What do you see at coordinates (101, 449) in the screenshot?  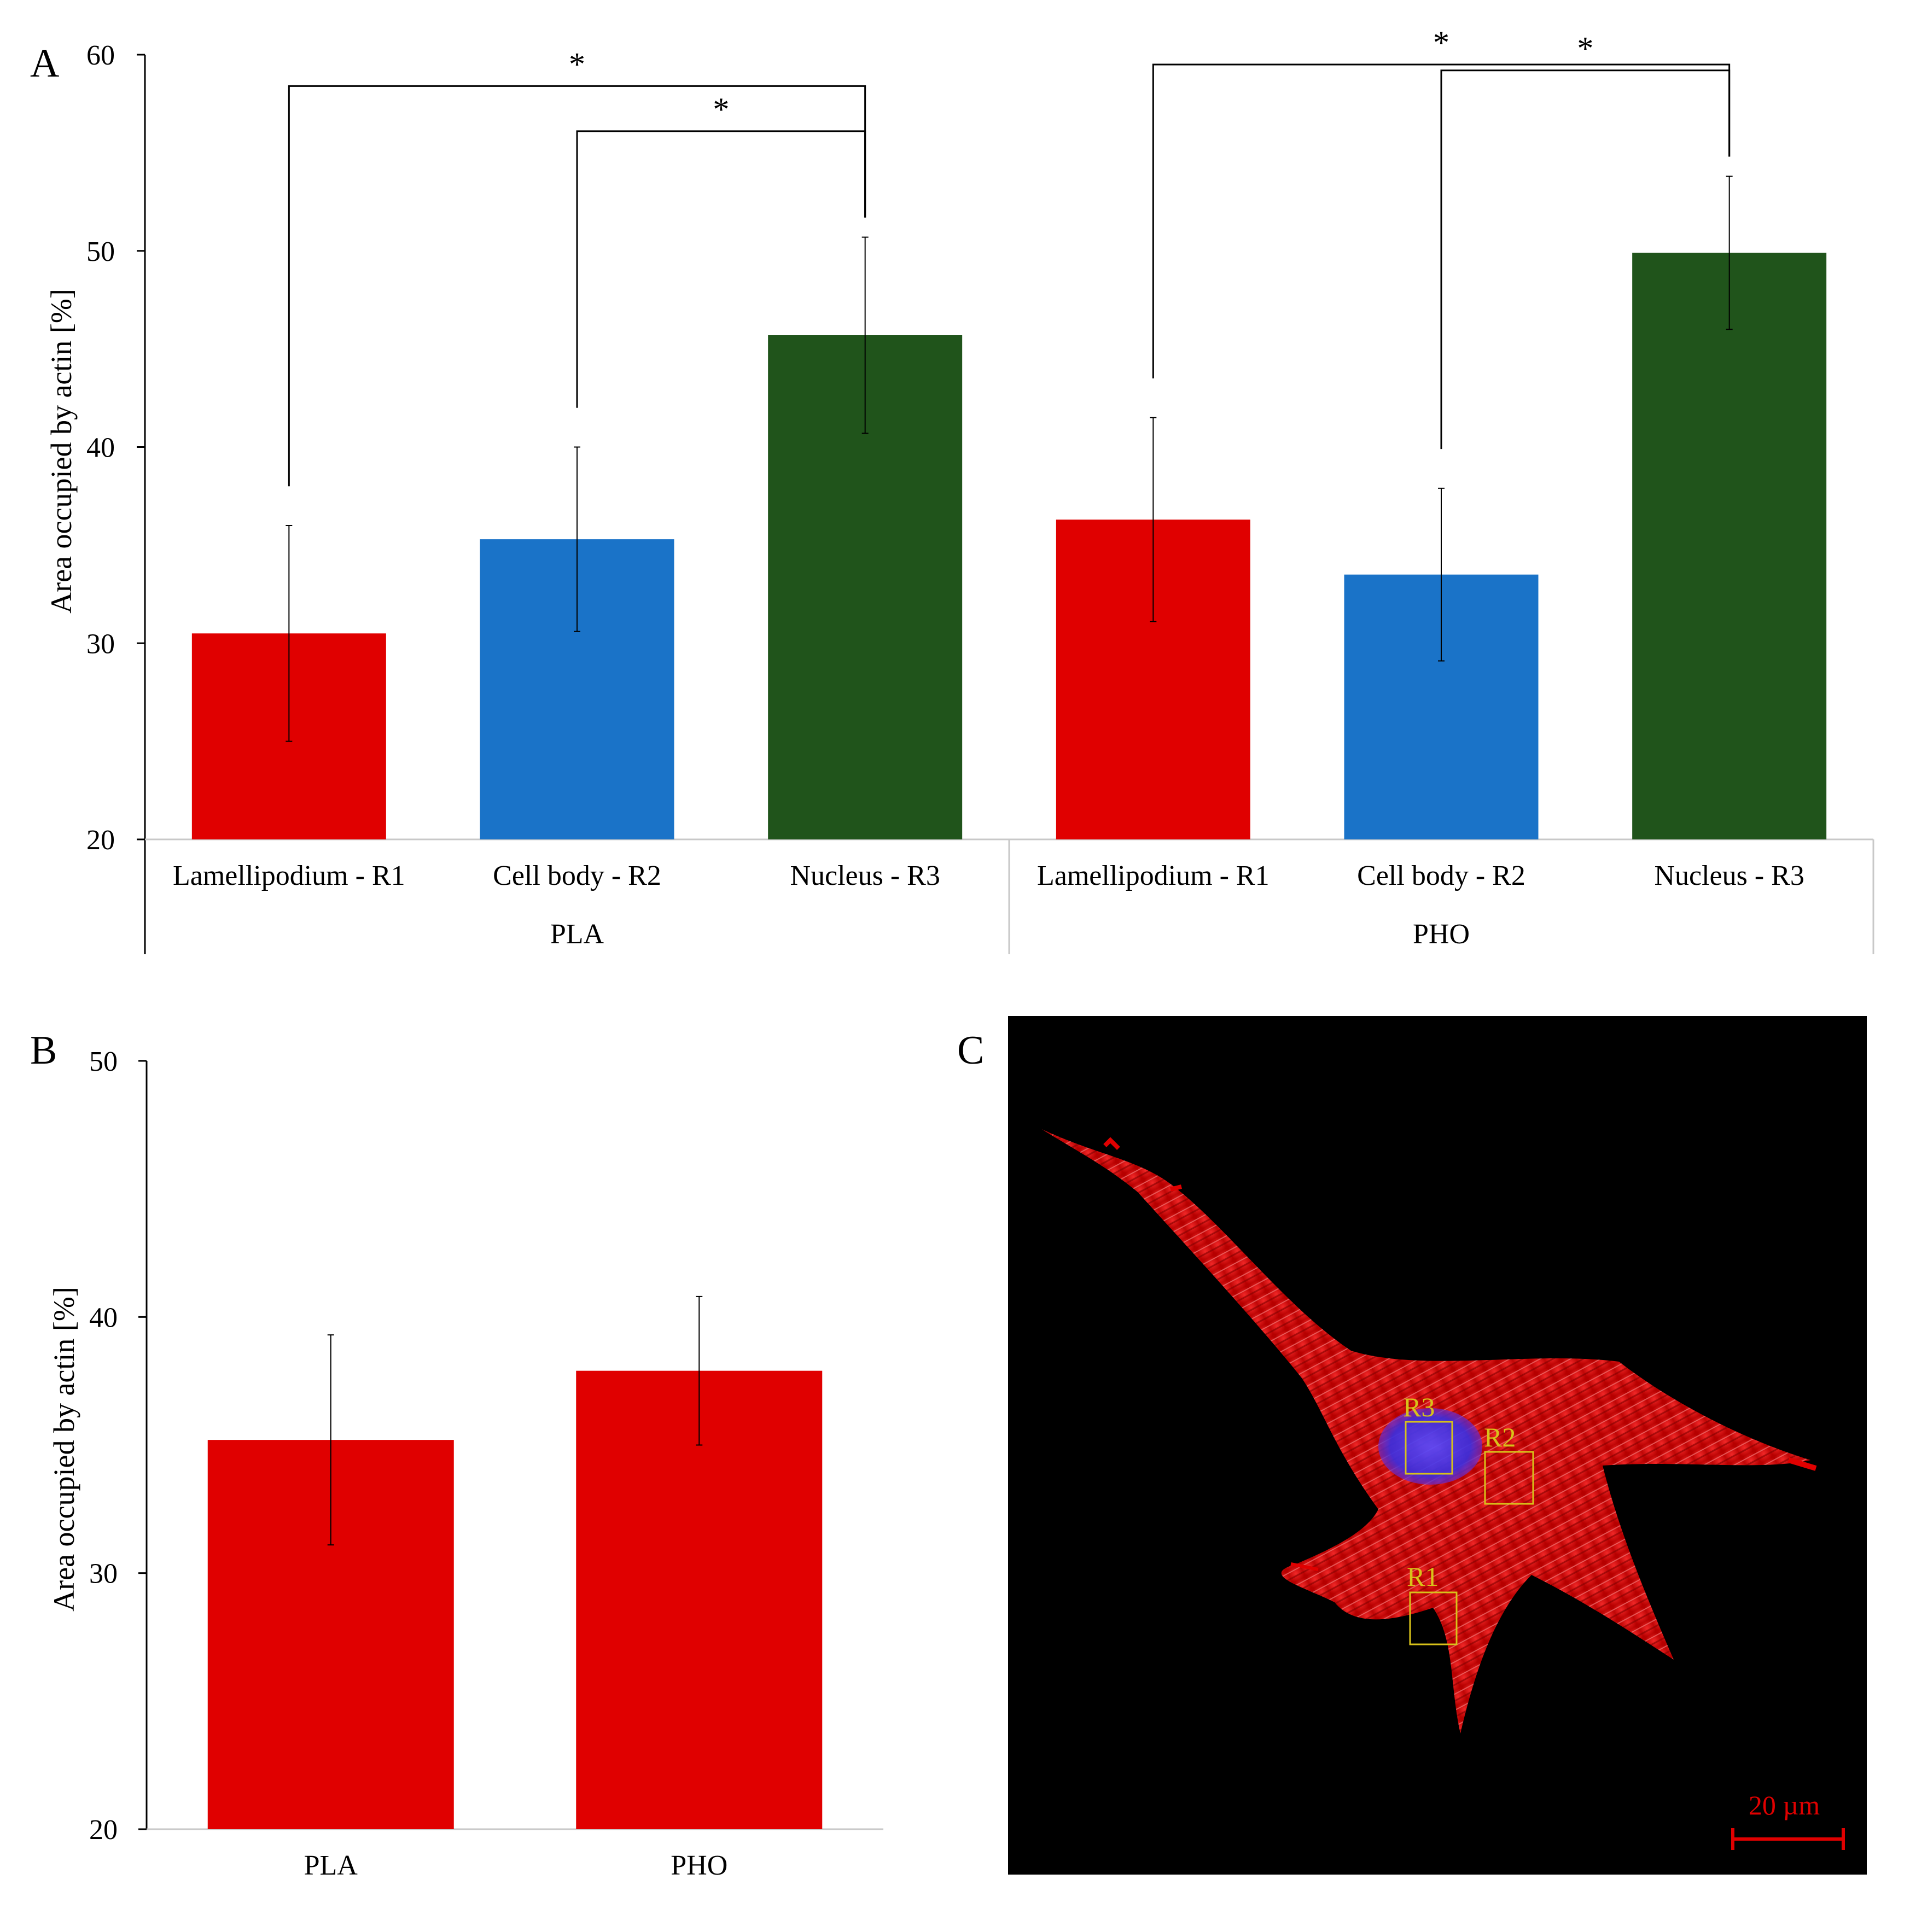 I see `chart-a-ytick-label-40: 40` at bounding box center [101, 449].